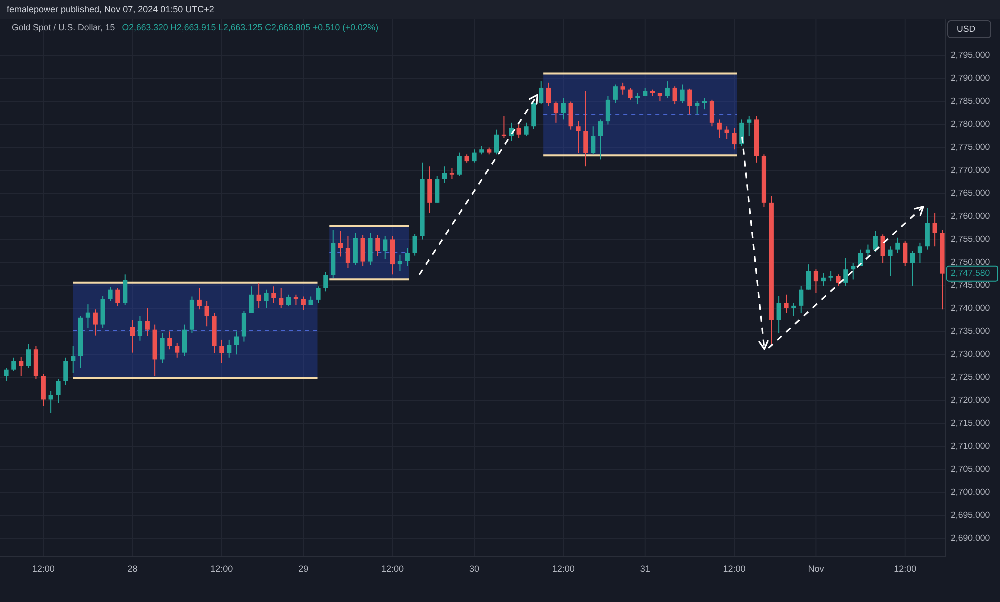 Image resolution: width=1000 pixels, height=602 pixels. What do you see at coordinates (970, 515) in the screenshot?
I see `y-tick-label: 2,695.000` at bounding box center [970, 515].